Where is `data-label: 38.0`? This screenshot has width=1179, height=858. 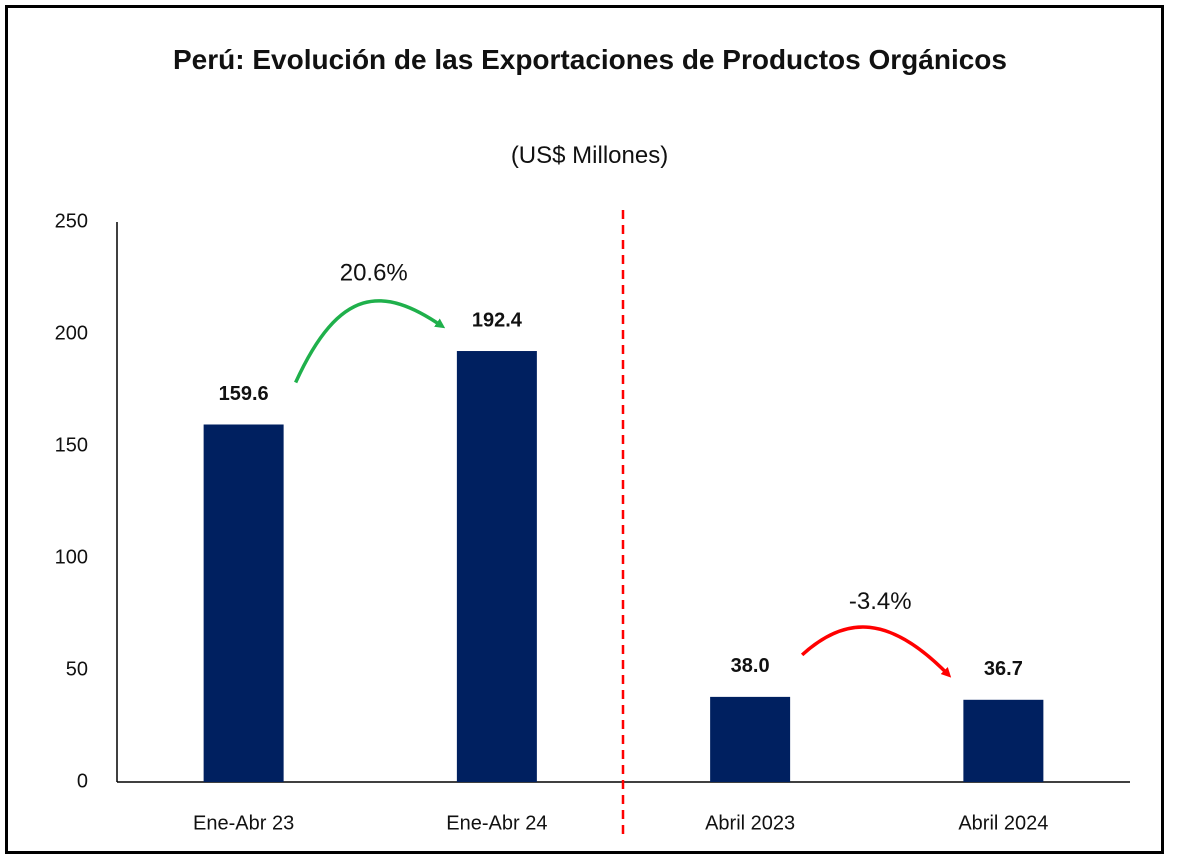
data-label: 38.0 is located at coordinates (750, 666).